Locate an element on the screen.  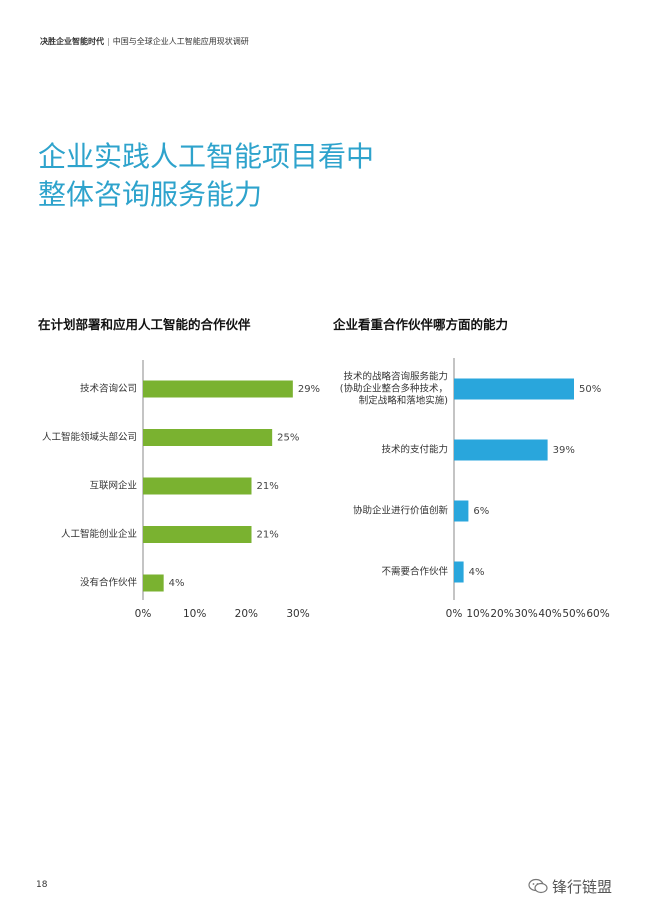
chart-0-value-label-4: 4% is located at coordinates (177, 583).